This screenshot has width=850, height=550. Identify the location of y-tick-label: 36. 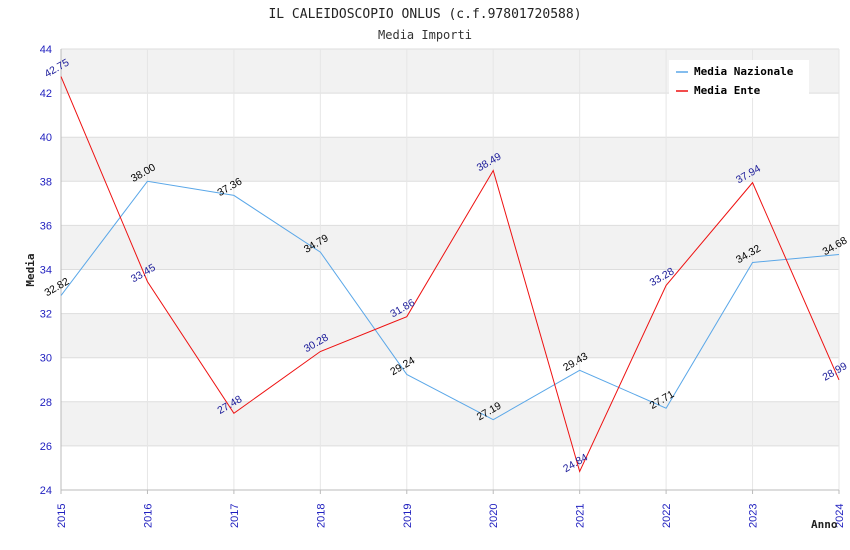
(46, 226).